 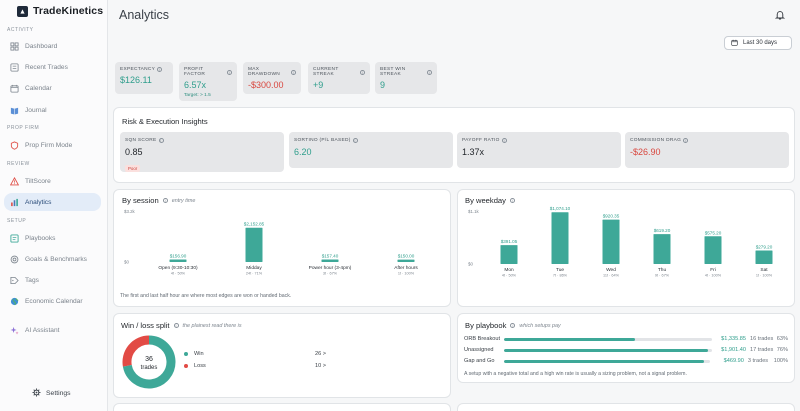 What do you see at coordinates (560, 270) in the screenshot?
I see `x-tick-label: Tue` at bounding box center [560, 270].